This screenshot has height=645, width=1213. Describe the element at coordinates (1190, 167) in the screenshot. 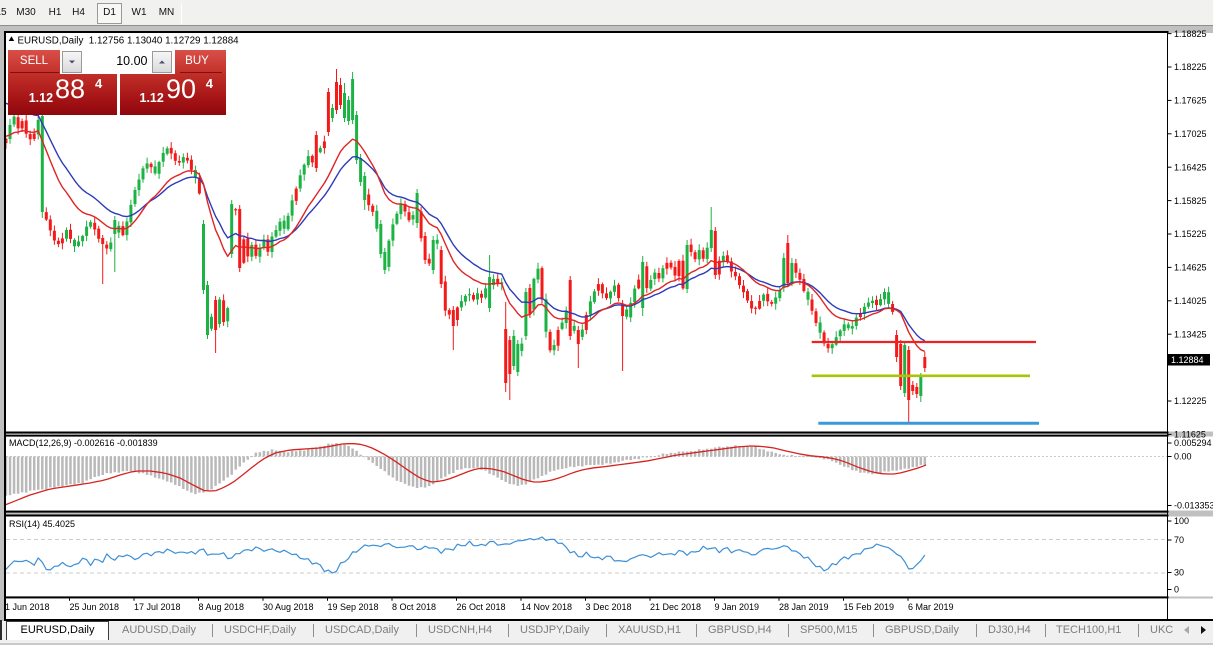

I see `svg-text: 1.16425` at that location.